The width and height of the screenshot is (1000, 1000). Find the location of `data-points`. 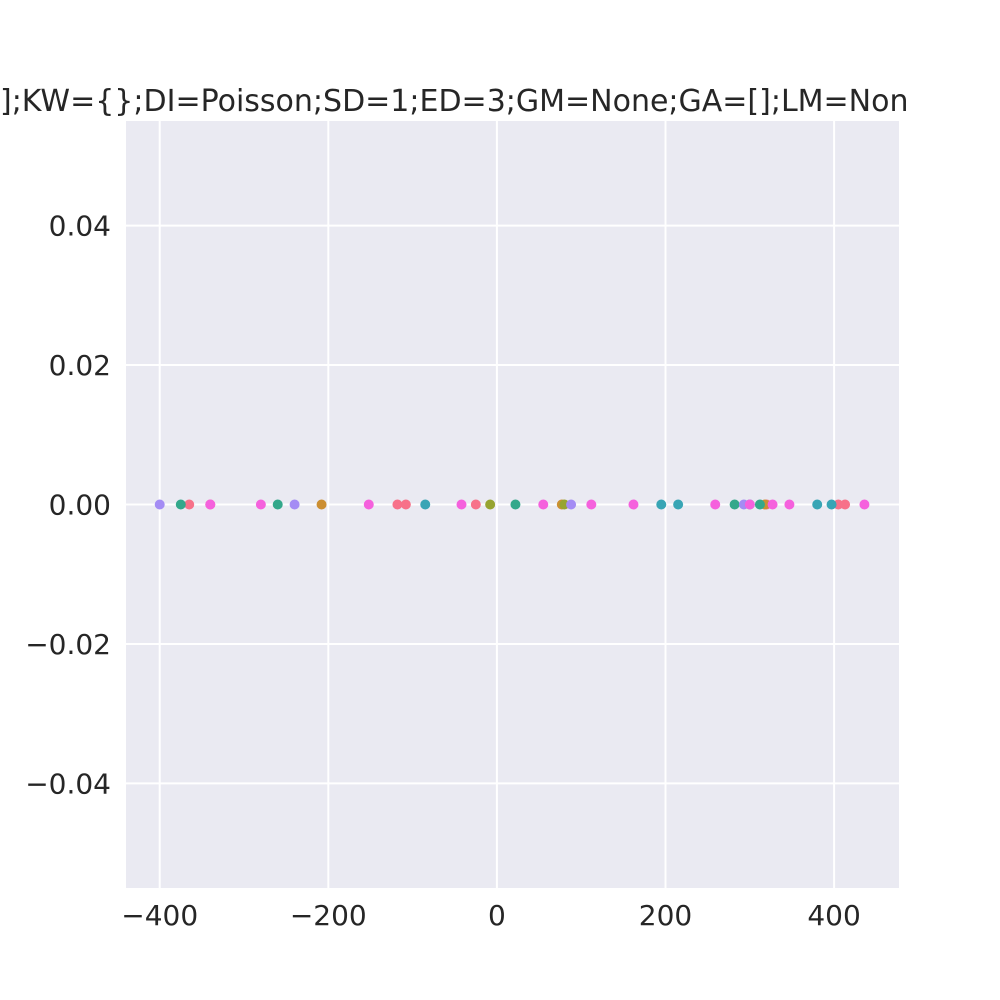

data-points is located at coordinates (512, 504).